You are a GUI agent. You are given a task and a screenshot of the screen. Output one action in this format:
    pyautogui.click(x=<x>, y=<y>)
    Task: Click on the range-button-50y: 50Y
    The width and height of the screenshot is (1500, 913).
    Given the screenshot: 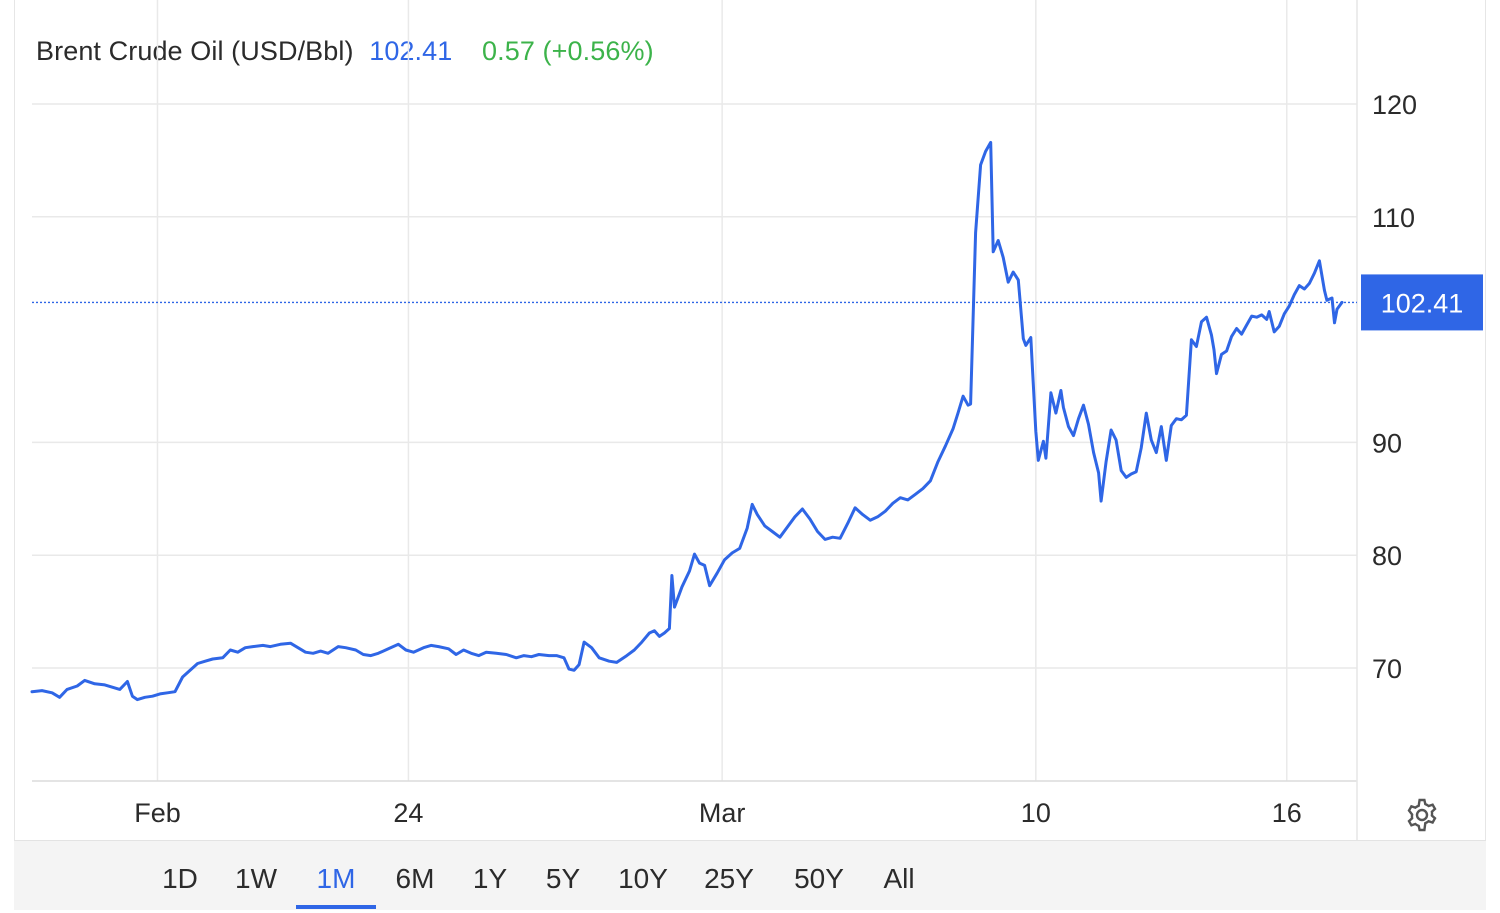 What is the action you would take?
    pyautogui.click(x=819, y=878)
    